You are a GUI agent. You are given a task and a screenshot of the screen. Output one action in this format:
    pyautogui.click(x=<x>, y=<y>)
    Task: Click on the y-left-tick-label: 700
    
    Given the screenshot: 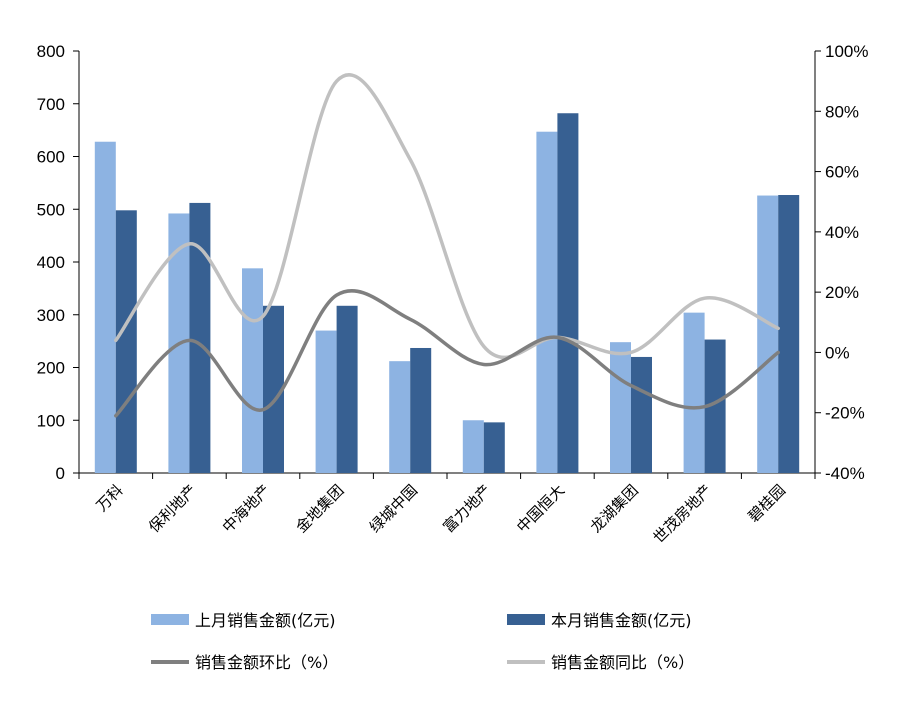 What is the action you would take?
    pyautogui.click(x=51, y=104)
    